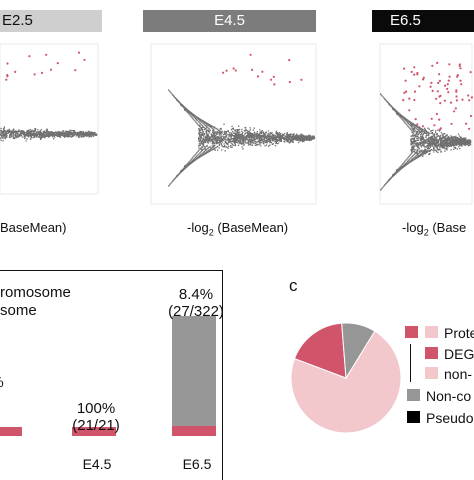 This screenshot has width=474, height=480. Describe the element at coordinates (196, 303) in the screenshot. I see `bar-label-2: 8.4% (27/322)` at that location.